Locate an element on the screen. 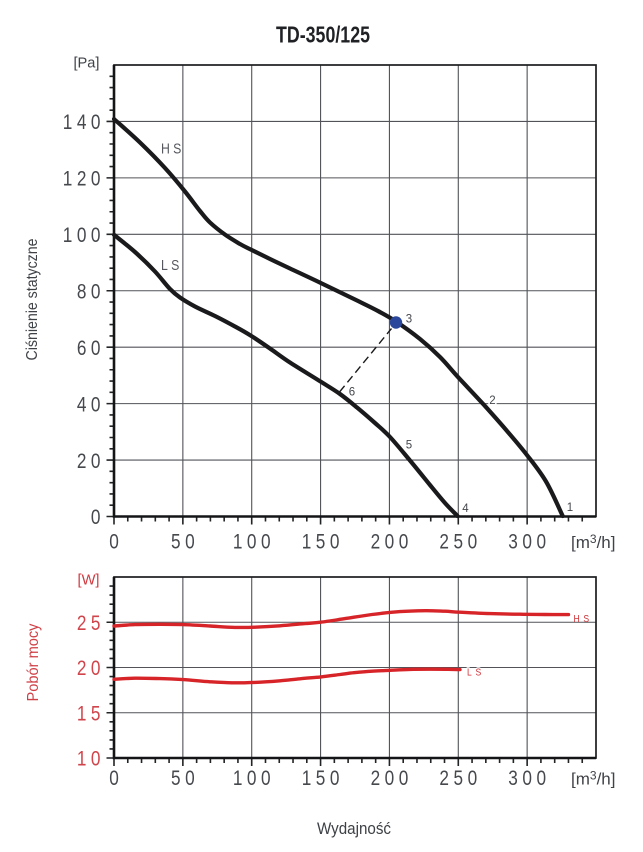  svg-text: [W] is located at coordinates (89, 581).